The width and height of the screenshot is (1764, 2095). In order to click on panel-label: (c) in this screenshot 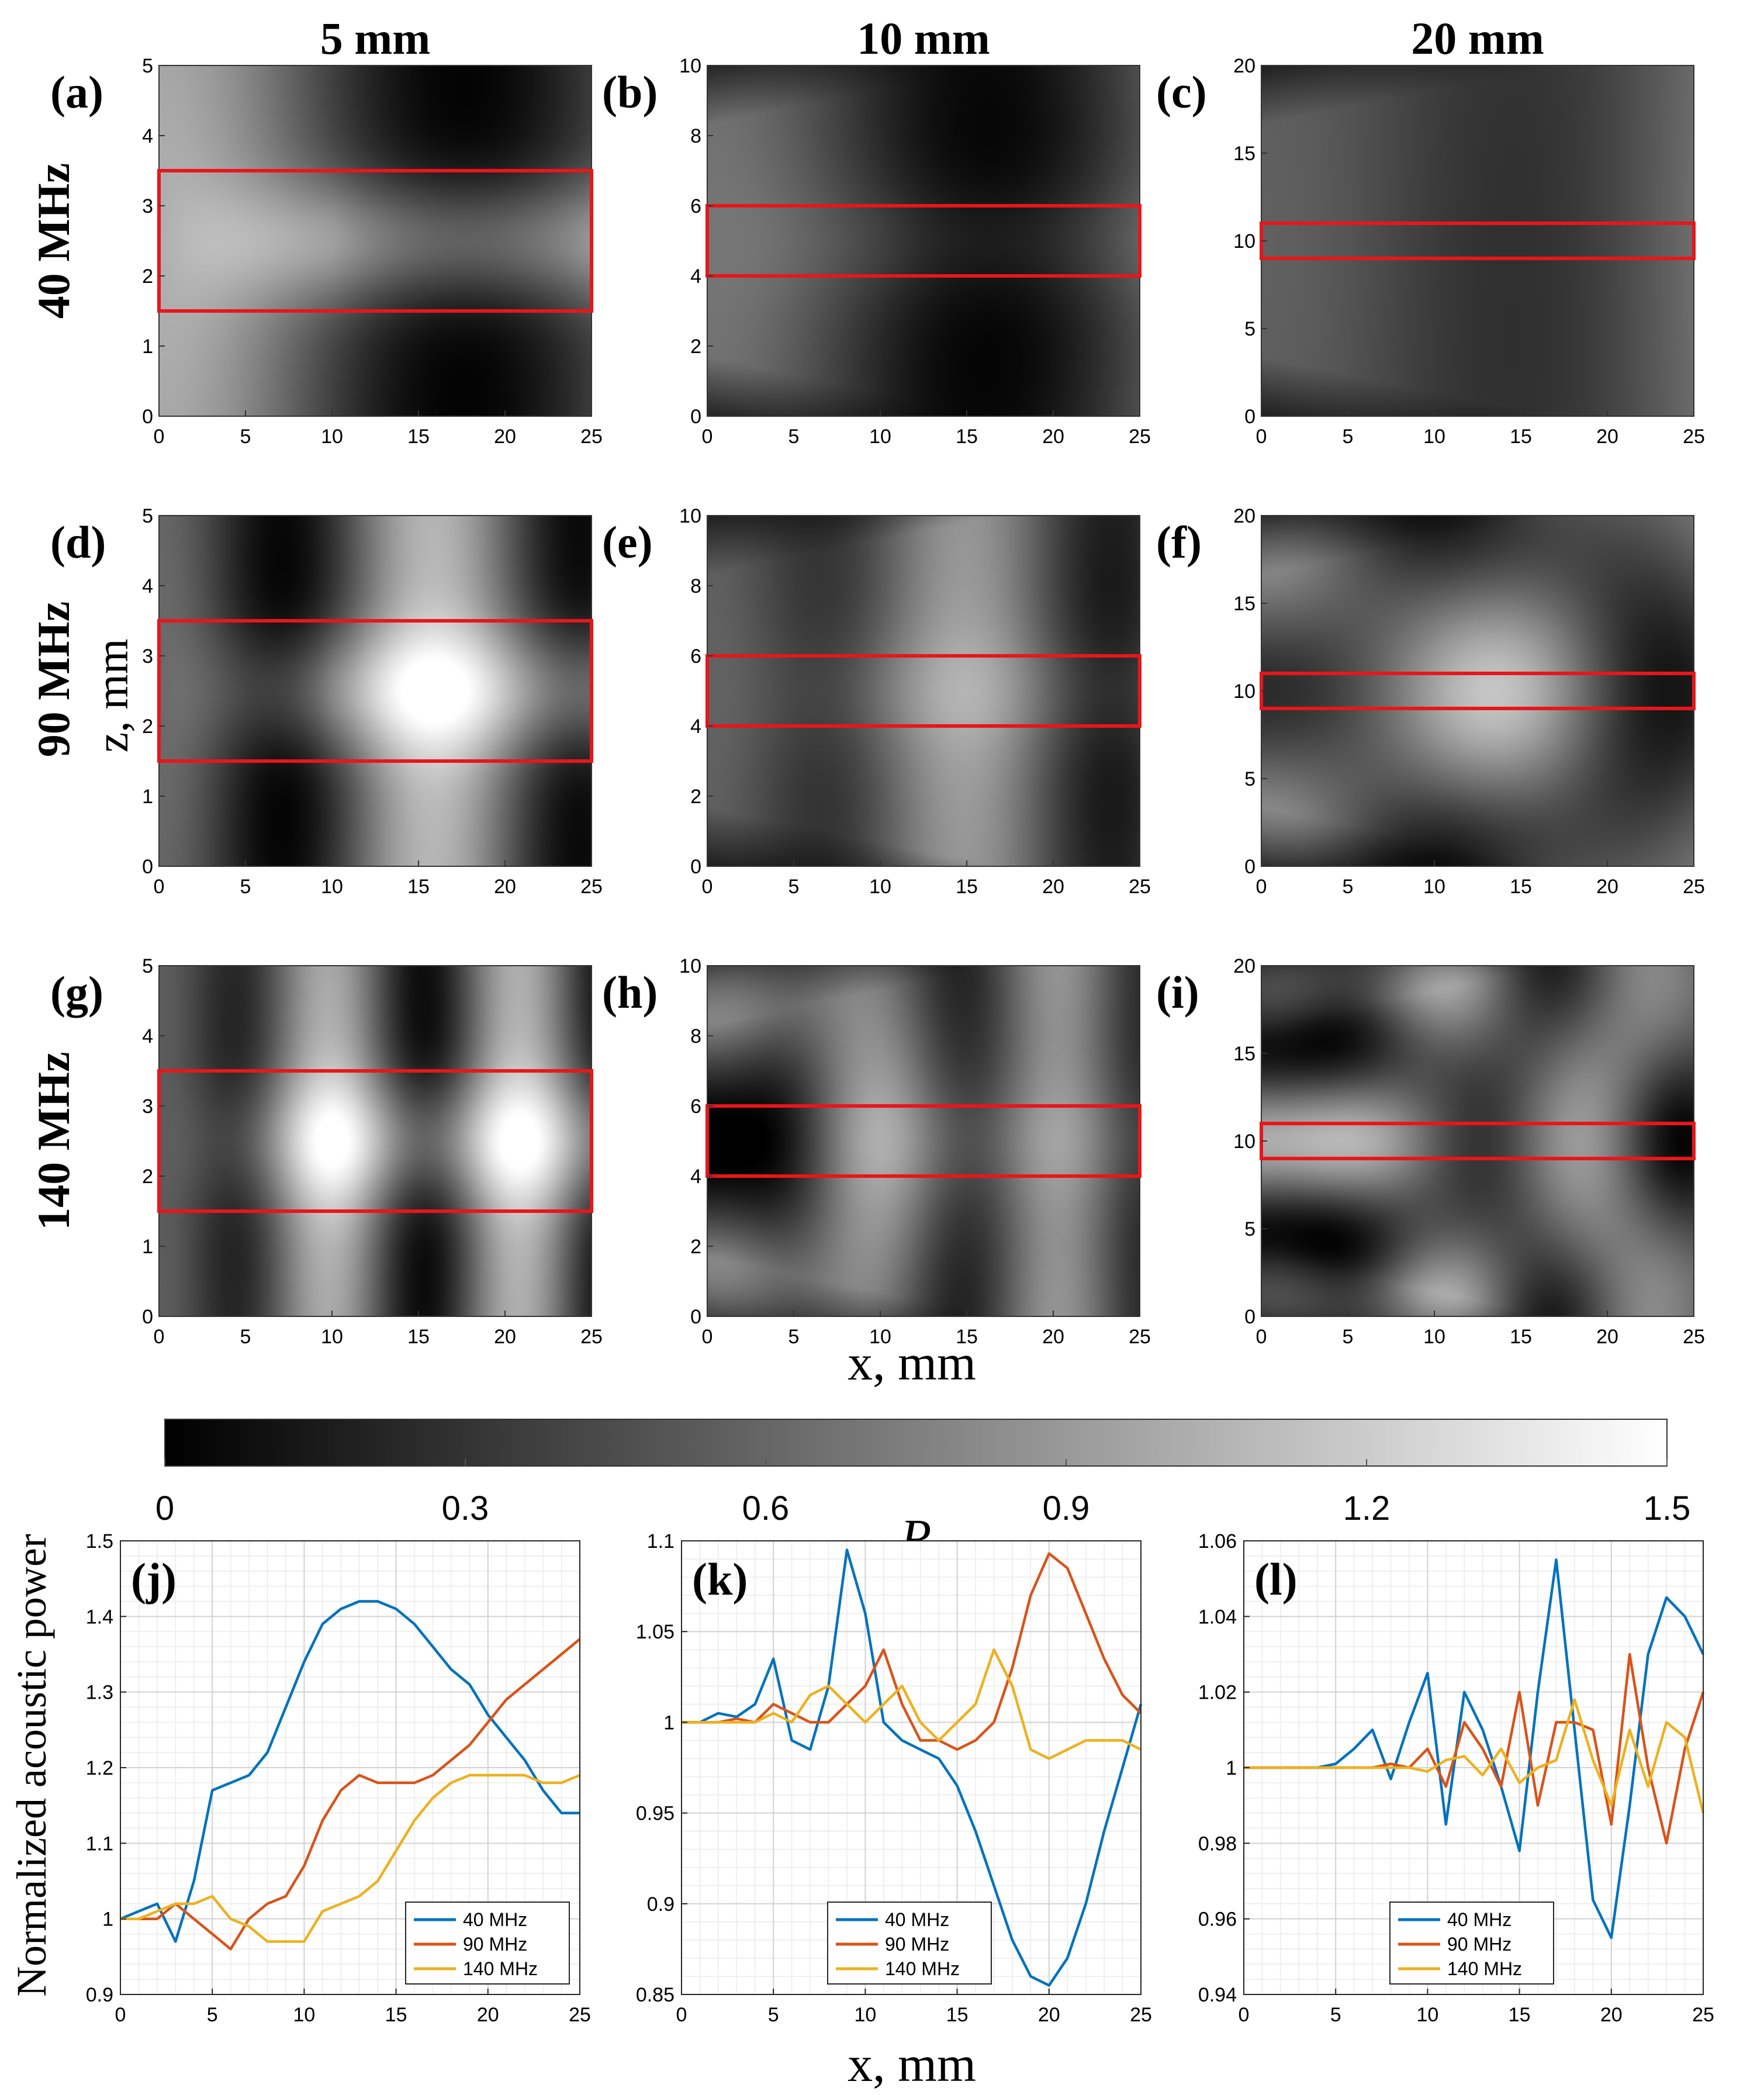, I will do `click(1181, 92)`.